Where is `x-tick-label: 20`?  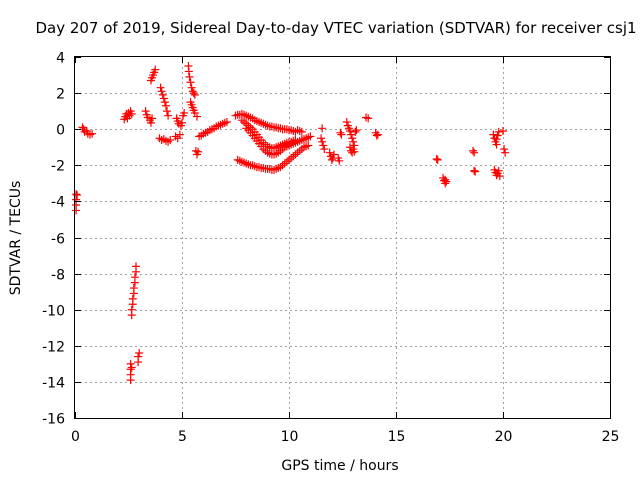
x-tick-label: 20 is located at coordinates (504, 437).